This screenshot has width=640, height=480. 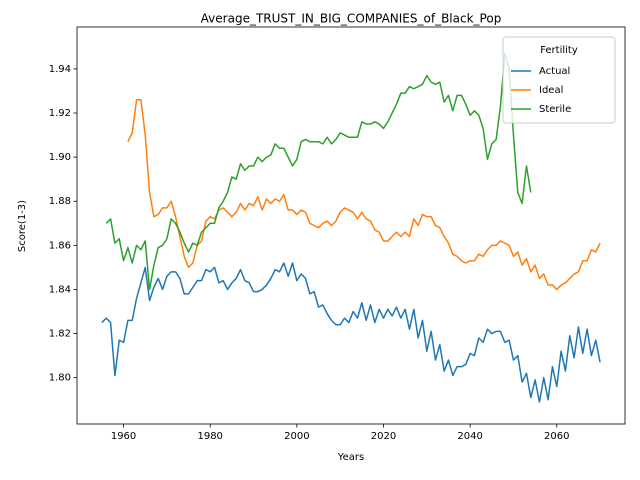 I want to click on y-axis-label: Score(1-3), so click(x=22, y=226).